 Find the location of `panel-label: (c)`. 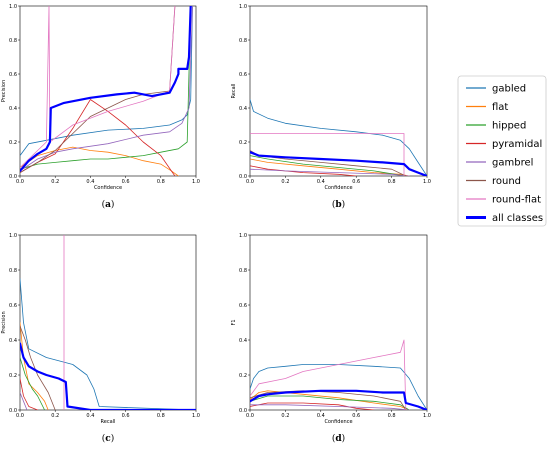

panel-label: (c) is located at coordinates (108, 438).